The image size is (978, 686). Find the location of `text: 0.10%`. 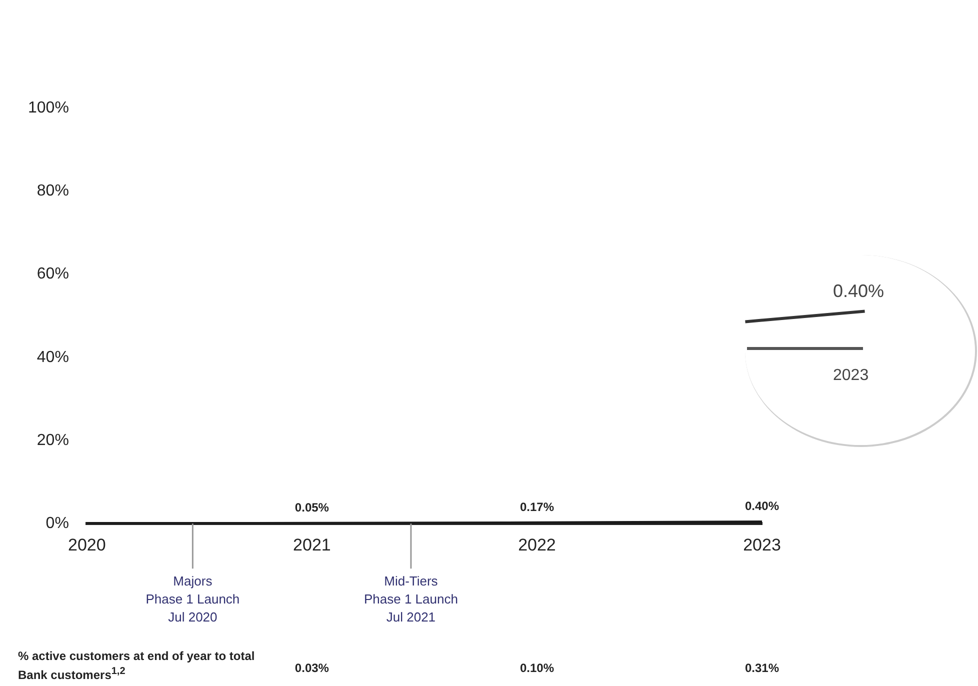

text: 0.10% is located at coordinates (537, 668).